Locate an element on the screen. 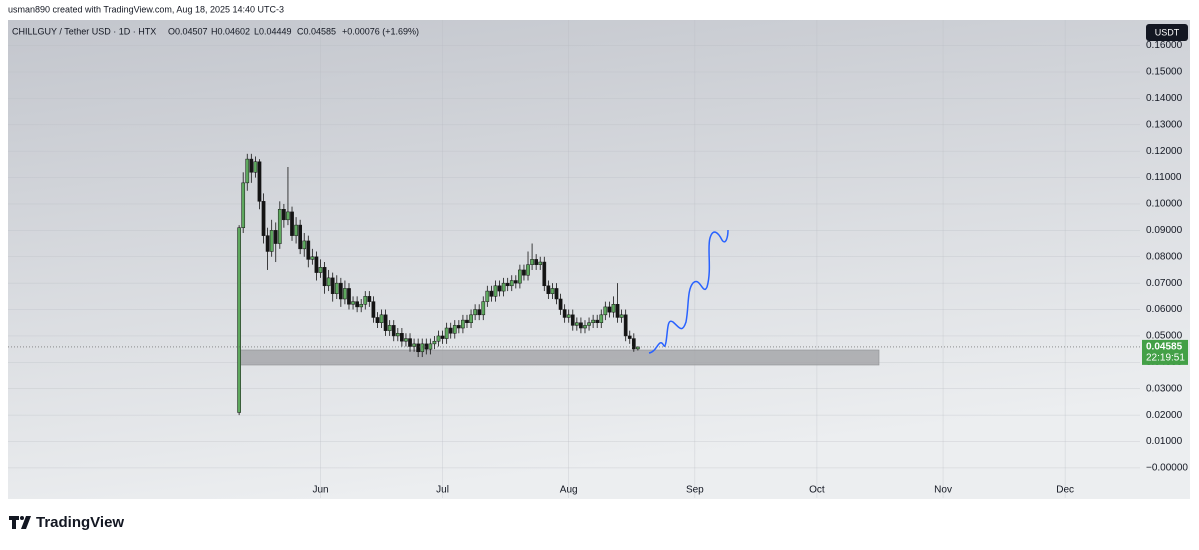 Image resolution: width=1199 pixels, height=550 pixels. y-tick-label: 0.16000 is located at coordinates (1164, 45).